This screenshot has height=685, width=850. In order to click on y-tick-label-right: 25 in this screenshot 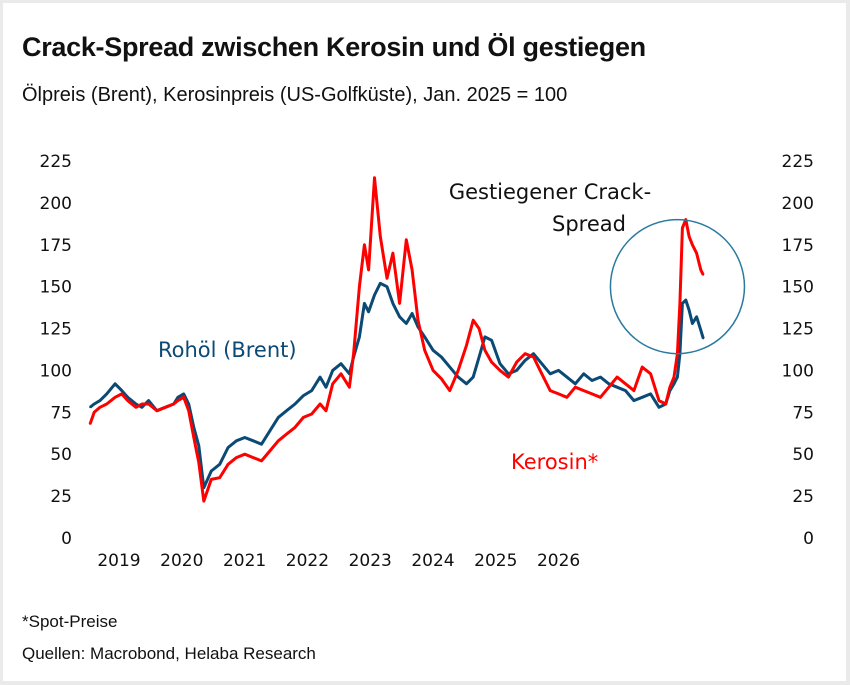, I will do `click(803, 497)`.